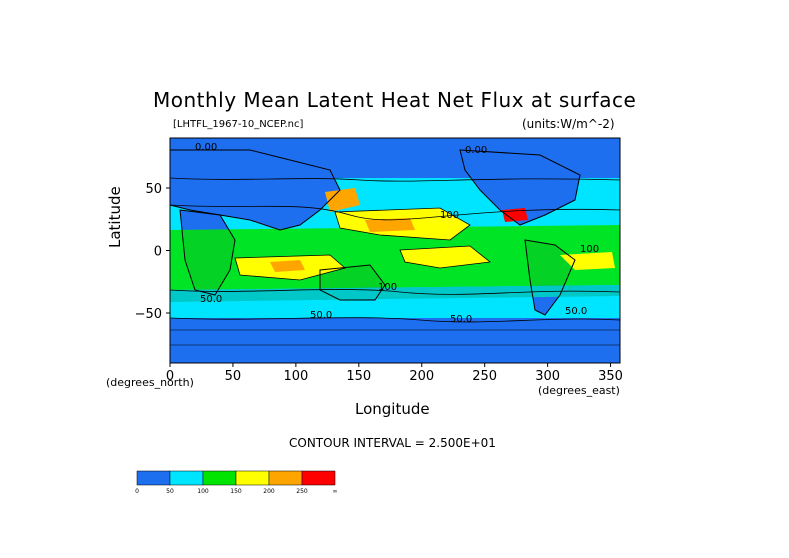 The width and height of the screenshot is (789, 558). I want to click on x-tick-label: 200, so click(421, 376).